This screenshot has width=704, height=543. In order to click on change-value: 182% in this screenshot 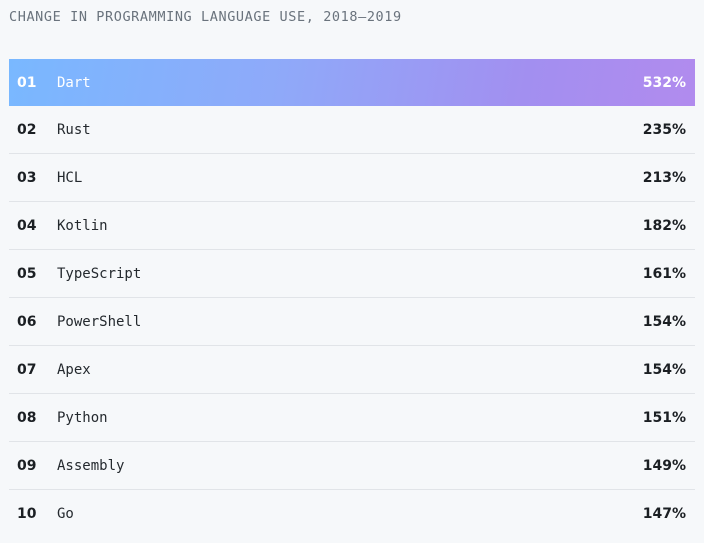, I will do `click(664, 225)`.